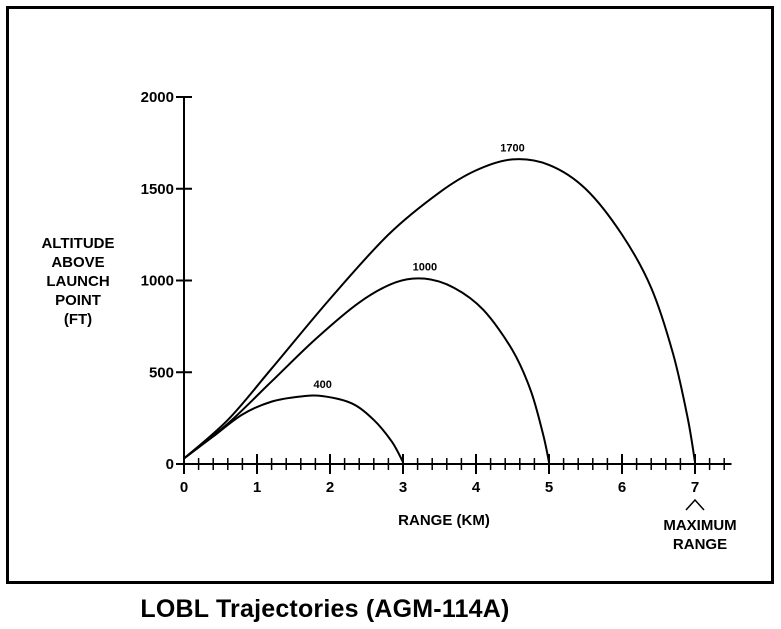 This screenshot has height=629, width=781. What do you see at coordinates (325, 609) in the screenshot?
I see `chart-caption: LOBL Trajectories (AGM-114A)` at bounding box center [325, 609].